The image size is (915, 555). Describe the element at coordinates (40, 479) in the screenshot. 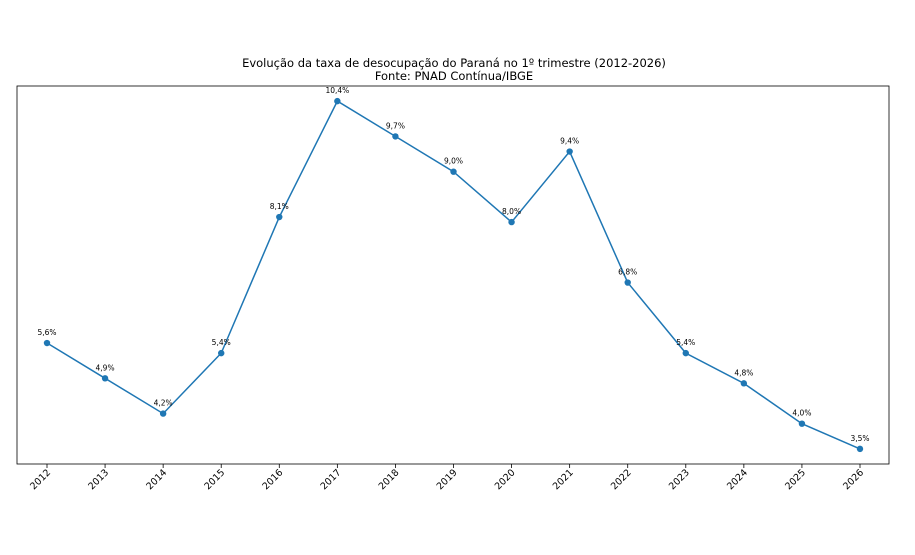

I see `x-tick-label: 2012` at that location.